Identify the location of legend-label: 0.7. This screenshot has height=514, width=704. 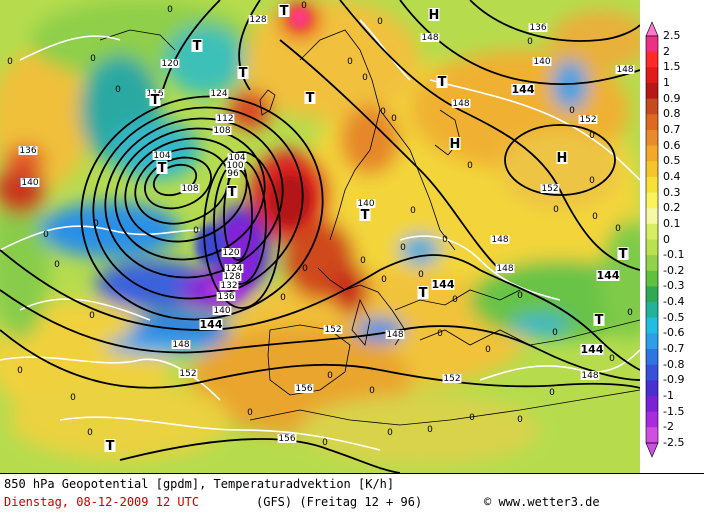
(672, 129).